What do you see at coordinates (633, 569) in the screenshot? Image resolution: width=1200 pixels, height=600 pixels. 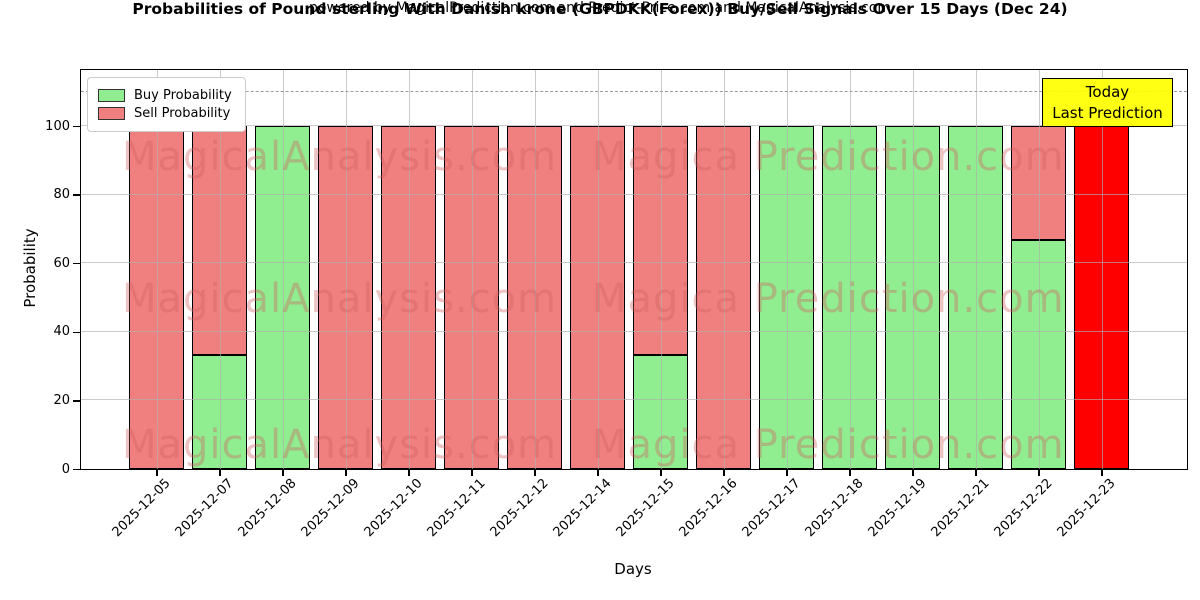 I see `x-axis-title: Days` at bounding box center [633, 569].